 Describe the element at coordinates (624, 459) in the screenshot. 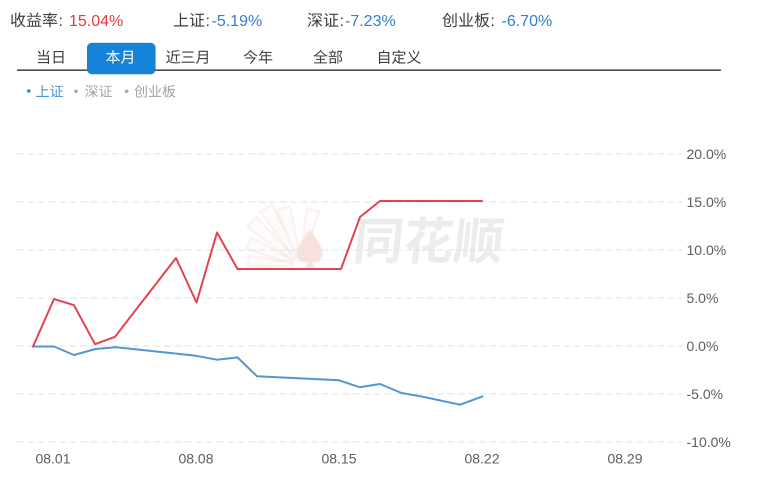

I see `svg-text: 08.29` at that location.